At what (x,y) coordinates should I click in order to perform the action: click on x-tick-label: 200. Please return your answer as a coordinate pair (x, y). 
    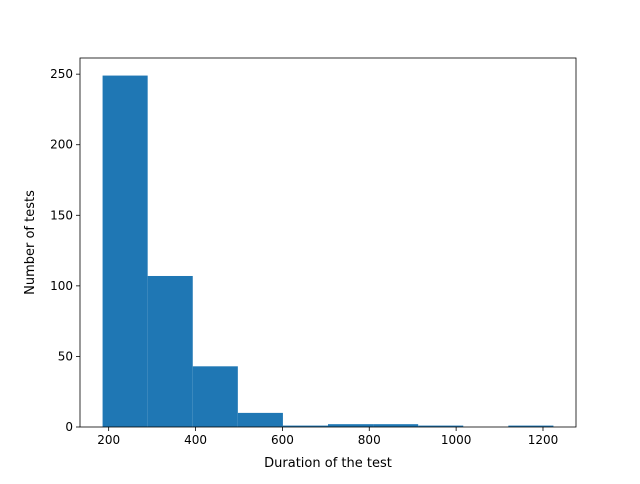
    Looking at the image, I should click on (108, 440).